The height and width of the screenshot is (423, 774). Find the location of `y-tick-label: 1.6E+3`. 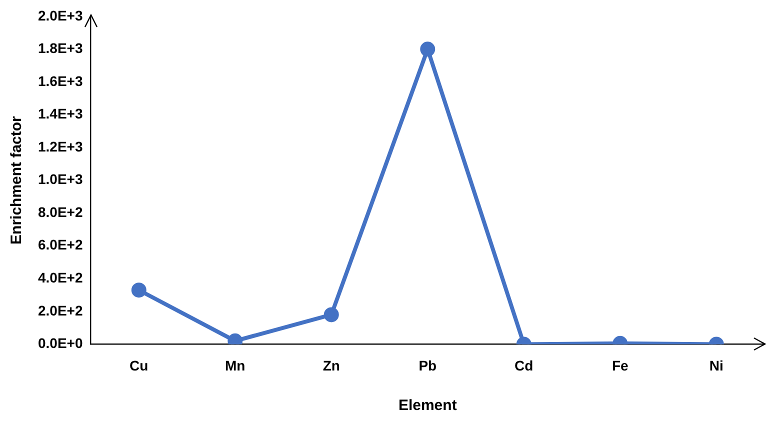

y-tick-label: 1.6E+3 is located at coordinates (60, 80).